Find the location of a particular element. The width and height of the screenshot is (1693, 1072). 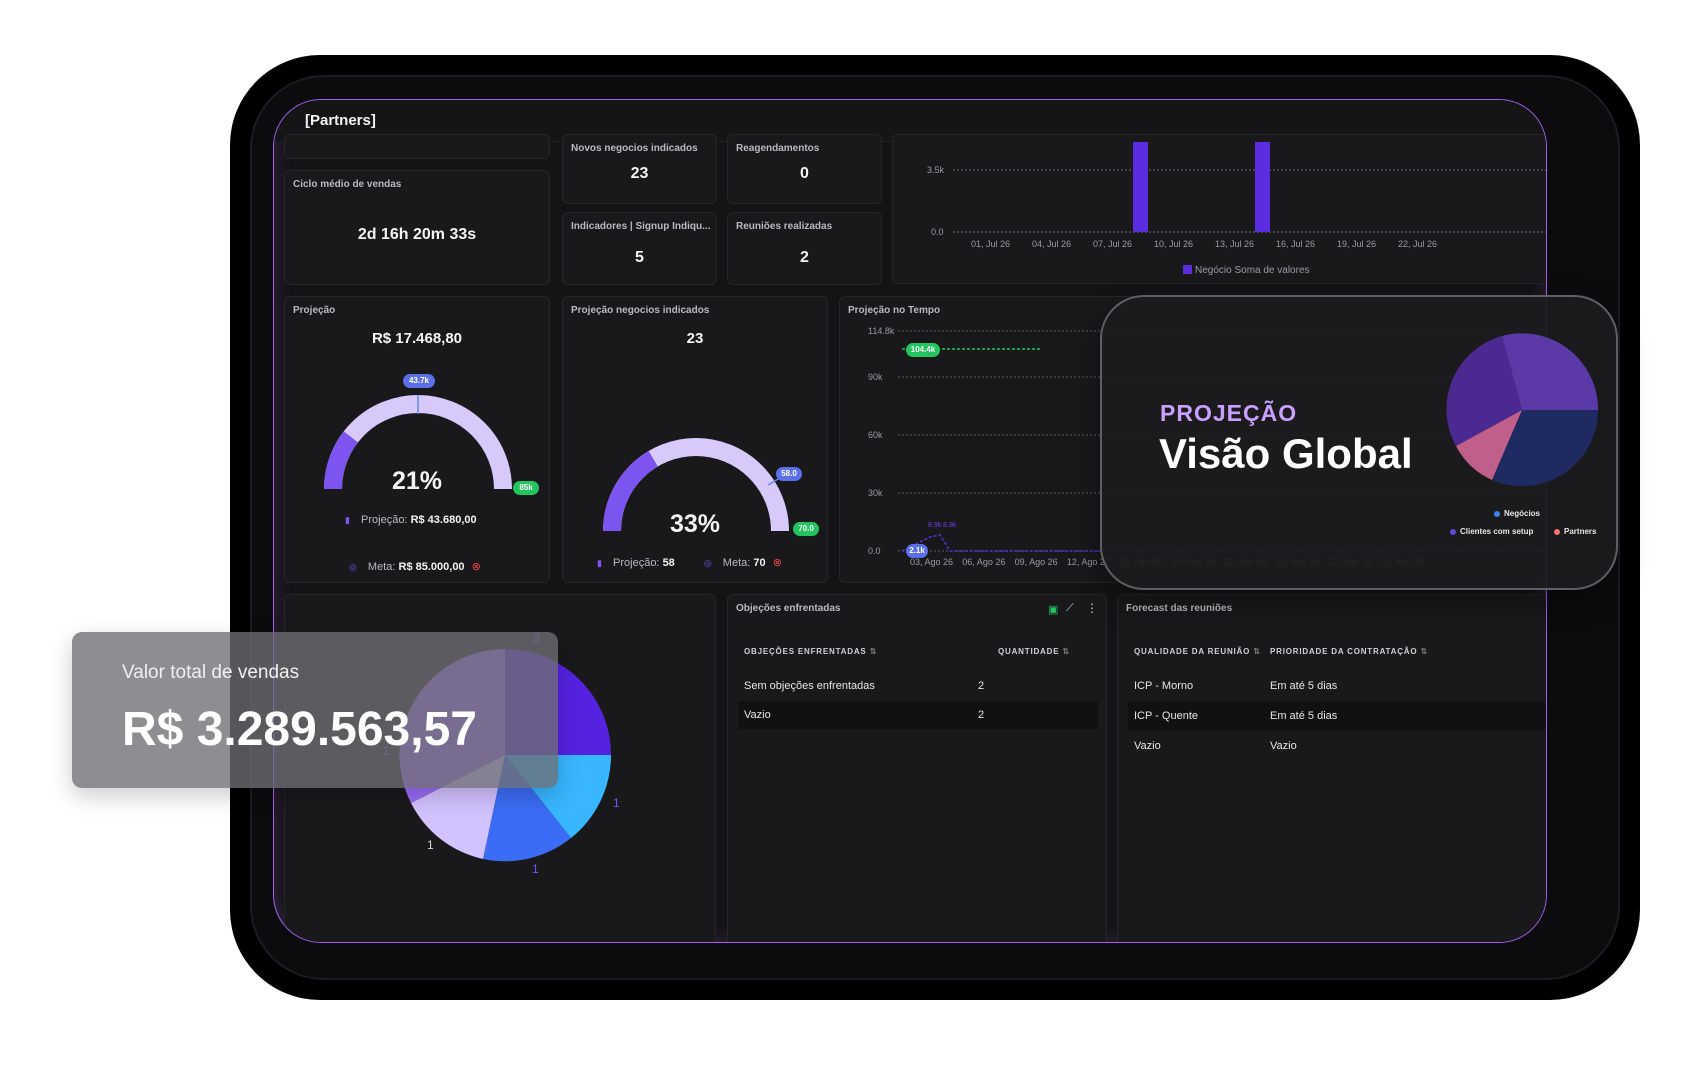

vendas-value: R$ 3.289.563,57 is located at coordinates (299, 729).